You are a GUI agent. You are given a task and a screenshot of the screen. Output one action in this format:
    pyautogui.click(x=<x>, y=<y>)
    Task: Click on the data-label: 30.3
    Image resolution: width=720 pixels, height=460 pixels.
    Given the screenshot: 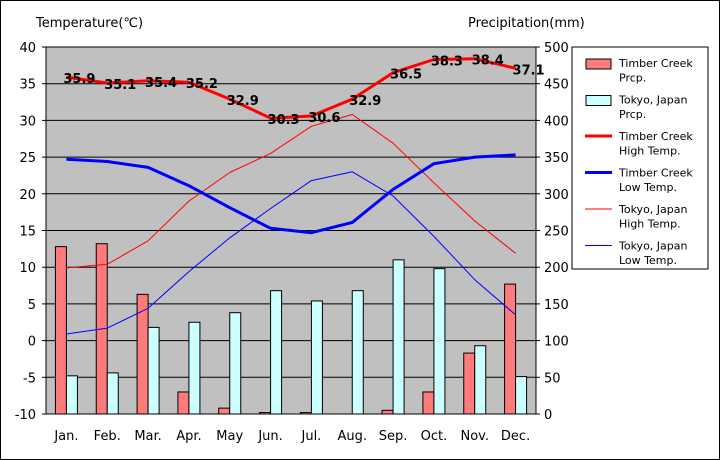 What is the action you would take?
    pyautogui.click(x=284, y=120)
    